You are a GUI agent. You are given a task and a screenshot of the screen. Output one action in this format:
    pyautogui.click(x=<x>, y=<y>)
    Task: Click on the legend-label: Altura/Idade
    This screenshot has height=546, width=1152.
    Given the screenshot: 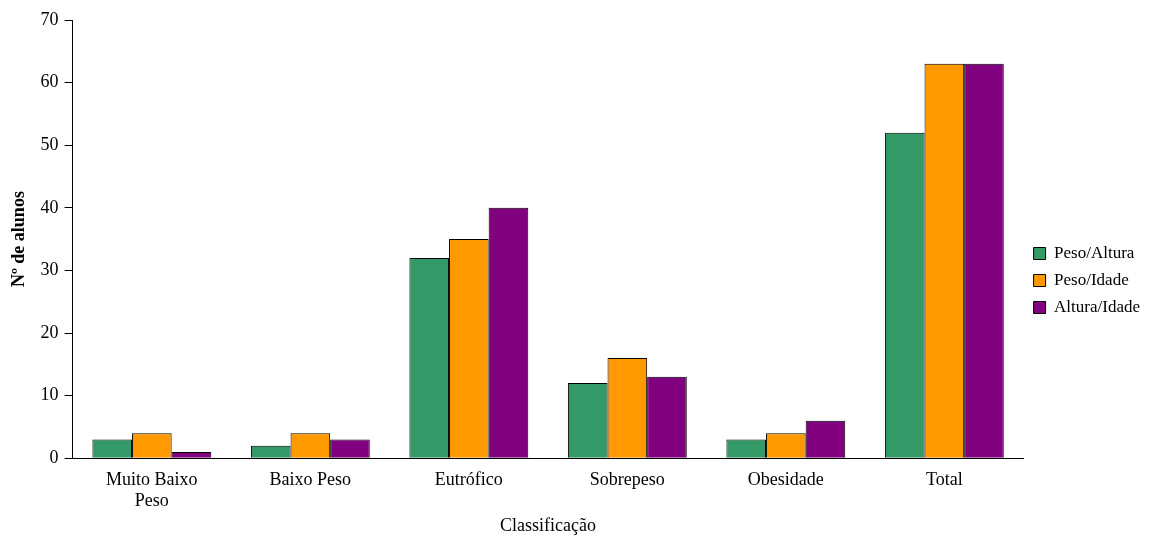 What is the action you would take?
    pyautogui.click(x=1097, y=306)
    